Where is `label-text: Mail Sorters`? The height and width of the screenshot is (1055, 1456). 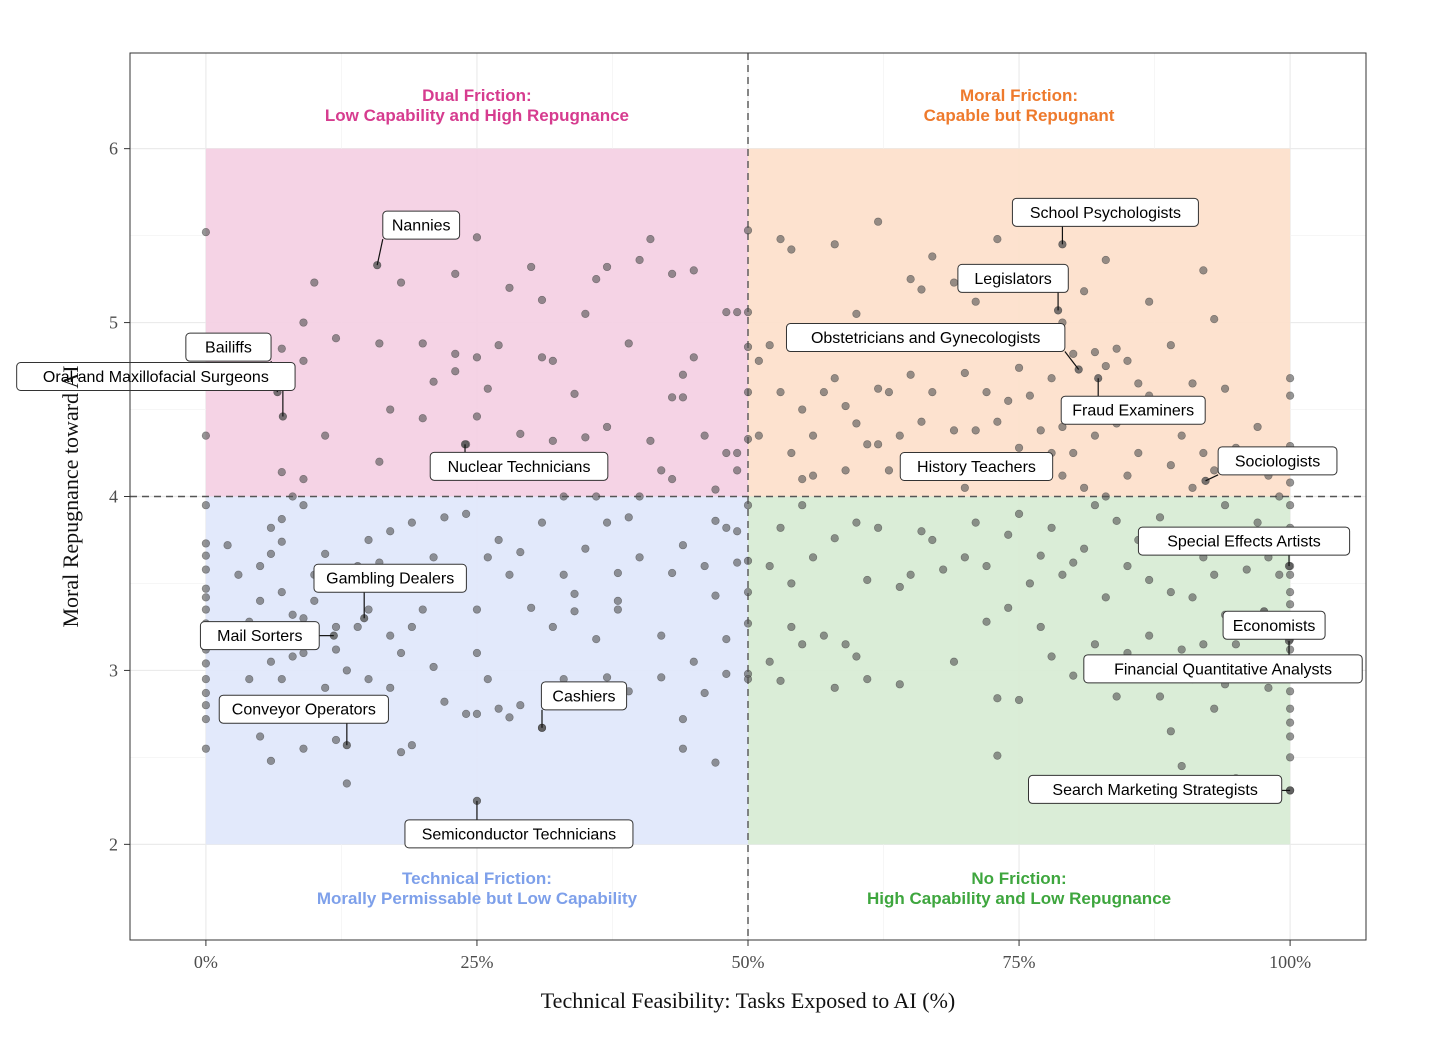
label-text: Mail Sorters is located at coordinates (259, 636).